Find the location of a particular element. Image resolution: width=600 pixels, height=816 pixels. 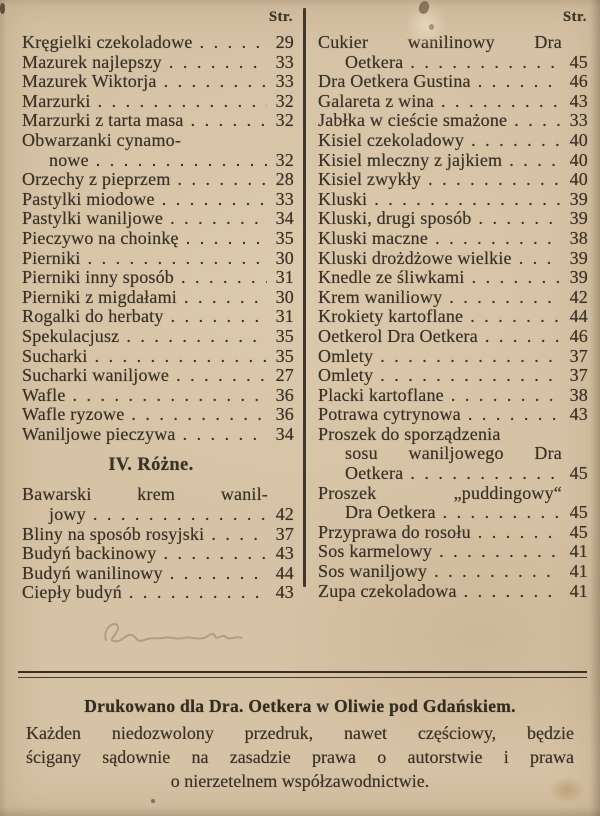

index-entry-line: Omlety 37 is located at coordinates (453, 375).